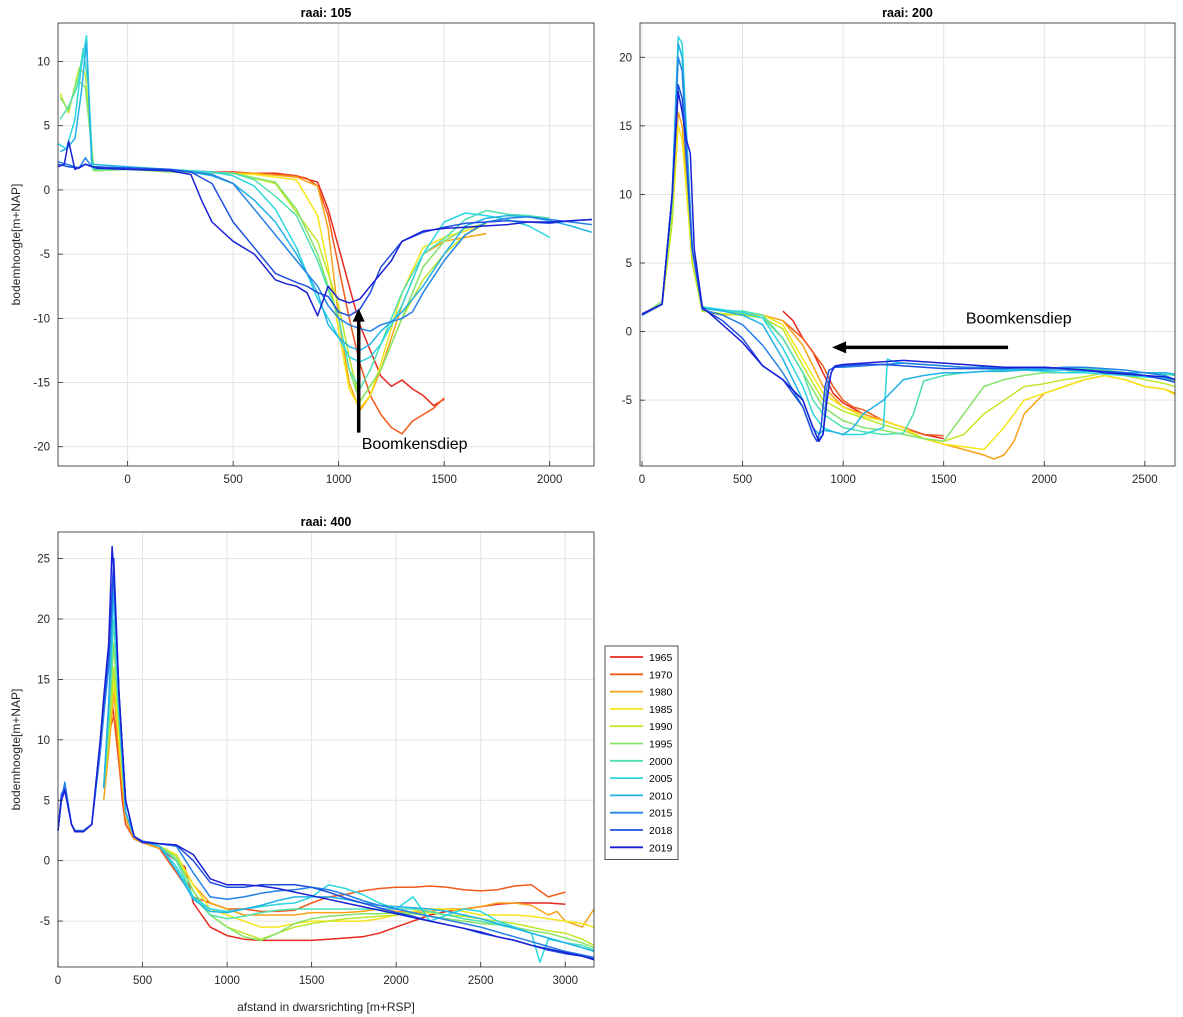  Describe the element at coordinates (661, 658) in the screenshot. I see `legend-label-1965: 1965` at that location.